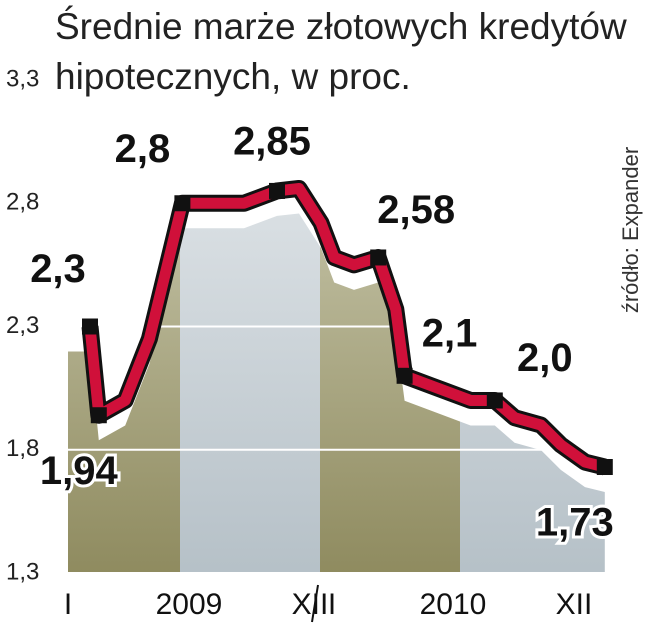  Describe the element at coordinates (22, 325) in the screenshot. I see `y-tick-label: 2,3` at that location.